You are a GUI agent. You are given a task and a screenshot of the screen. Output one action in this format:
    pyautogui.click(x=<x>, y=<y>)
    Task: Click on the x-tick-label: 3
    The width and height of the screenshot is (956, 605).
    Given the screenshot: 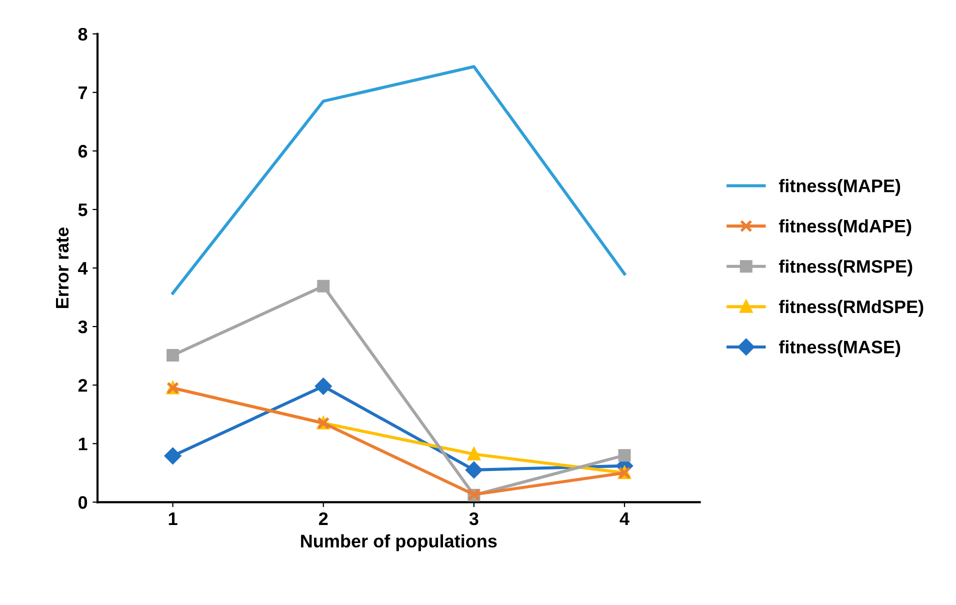 What is the action you would take?
    pyautogui.click(x=473, y=519)
    